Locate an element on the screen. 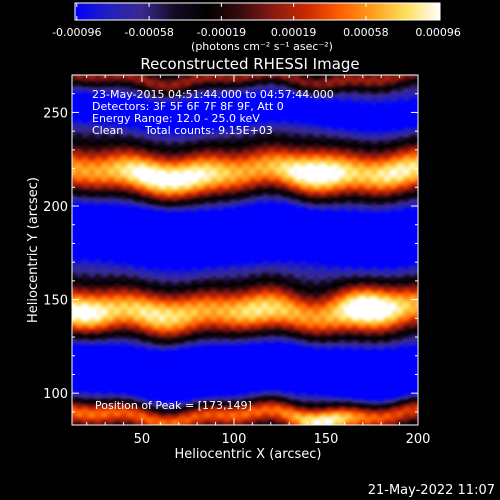  y-tick-label: 200 is located at coordinates (55, 207).